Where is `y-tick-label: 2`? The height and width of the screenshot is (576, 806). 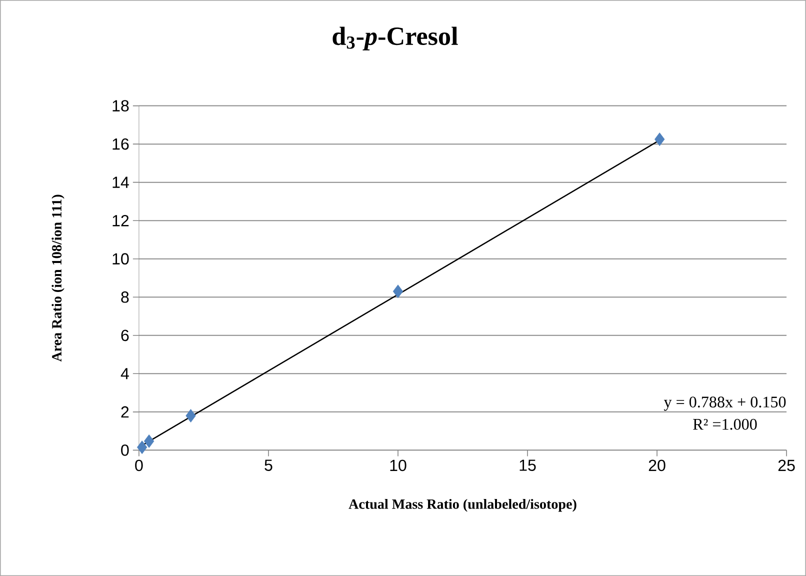 y-tick-label: 2 is located at coordinates (125, 412).